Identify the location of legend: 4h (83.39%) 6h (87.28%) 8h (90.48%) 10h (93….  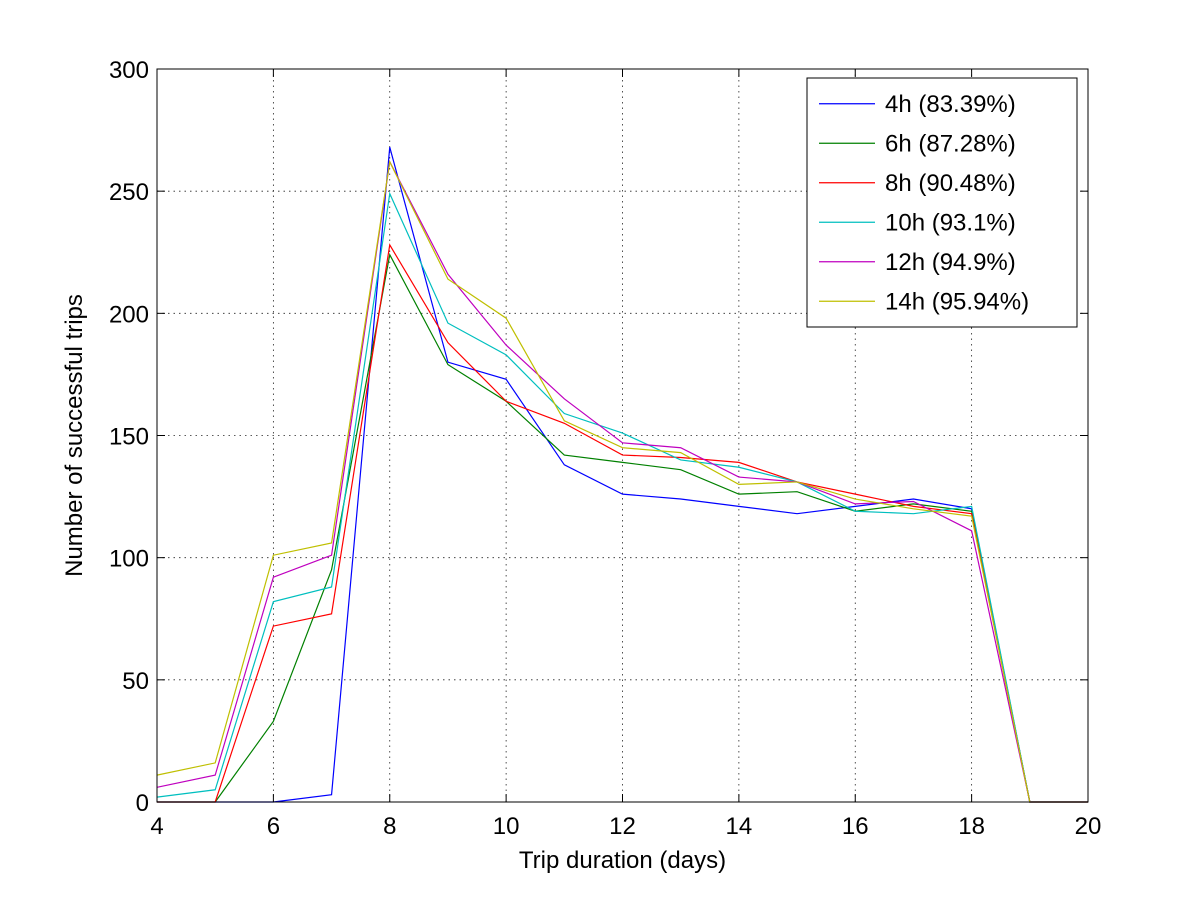
(942, 202).